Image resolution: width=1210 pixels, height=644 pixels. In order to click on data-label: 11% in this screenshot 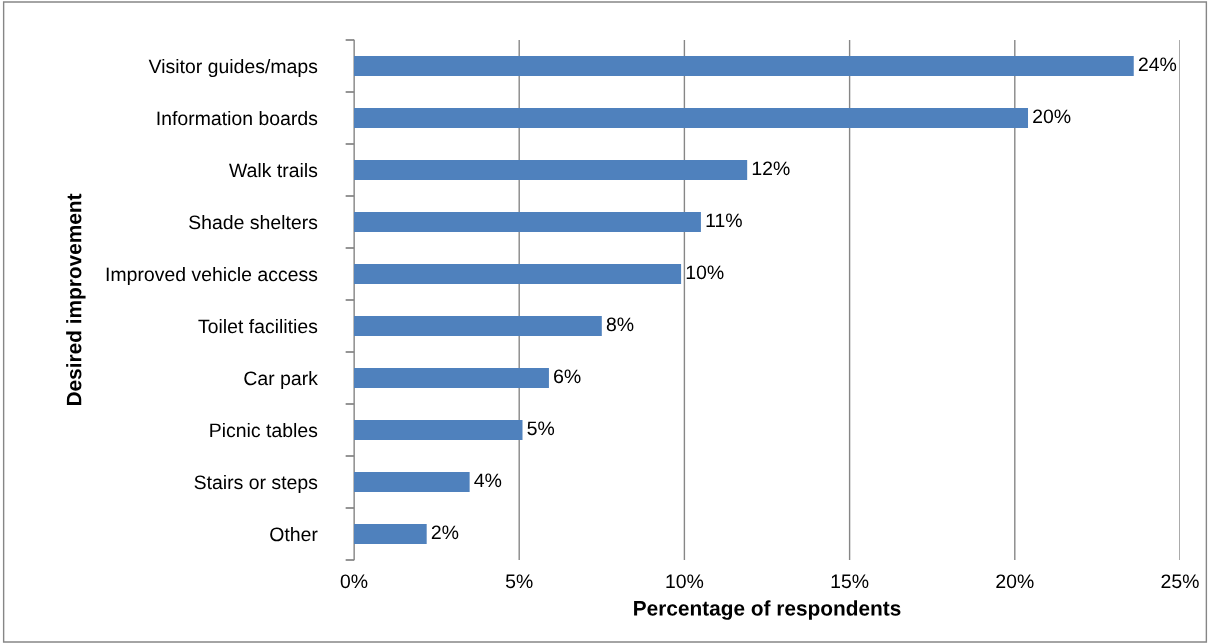, I will do `click(724, 220)`.